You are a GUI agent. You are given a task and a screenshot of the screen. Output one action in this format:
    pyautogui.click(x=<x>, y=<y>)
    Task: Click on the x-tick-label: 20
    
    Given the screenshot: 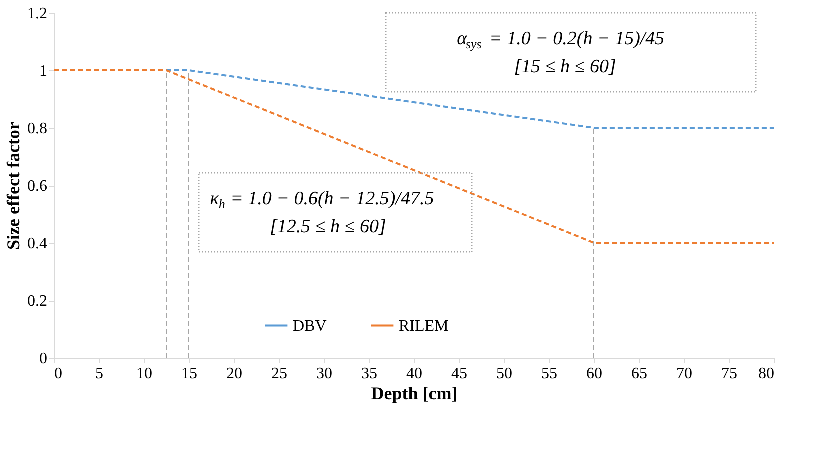 What is the action you would take?
    pyautogui.click(x=234, y=374)
    